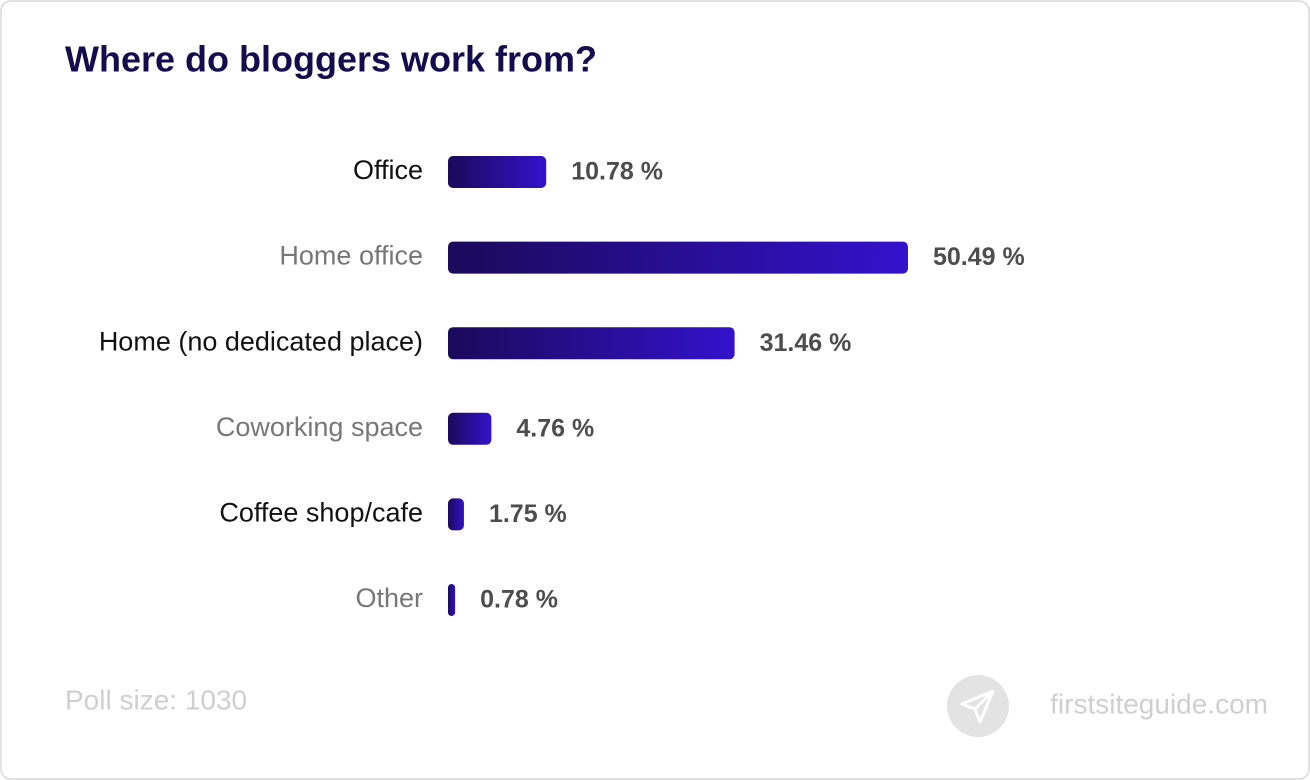 This screenshot has width=1310, height=780. What do you see at coordinates (388, 170) in the screenshot?
I see `category-label: Office` at bounding box center [388, 170].